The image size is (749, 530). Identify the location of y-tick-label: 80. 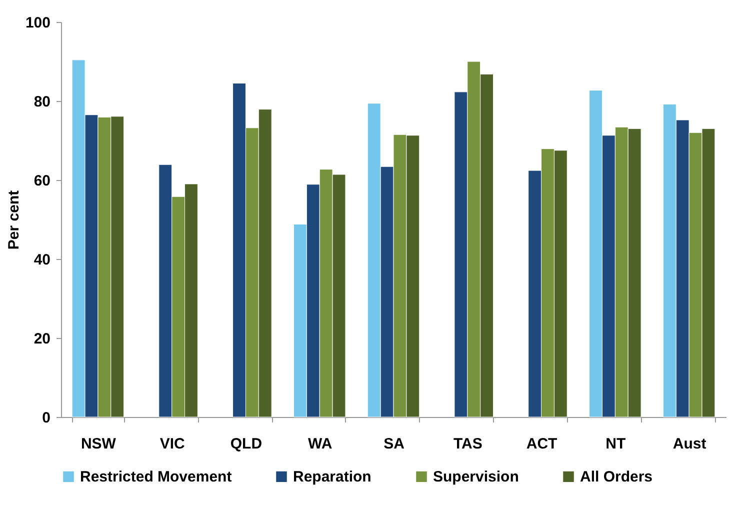
(42, 102).